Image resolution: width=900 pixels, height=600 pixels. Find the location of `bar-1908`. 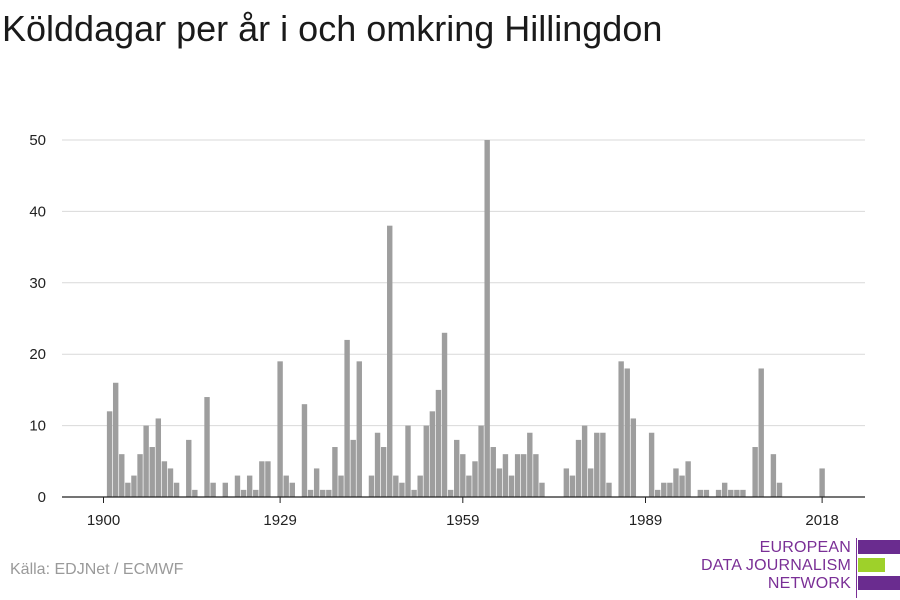

bar-1908 is located at coordinates (152, 472).